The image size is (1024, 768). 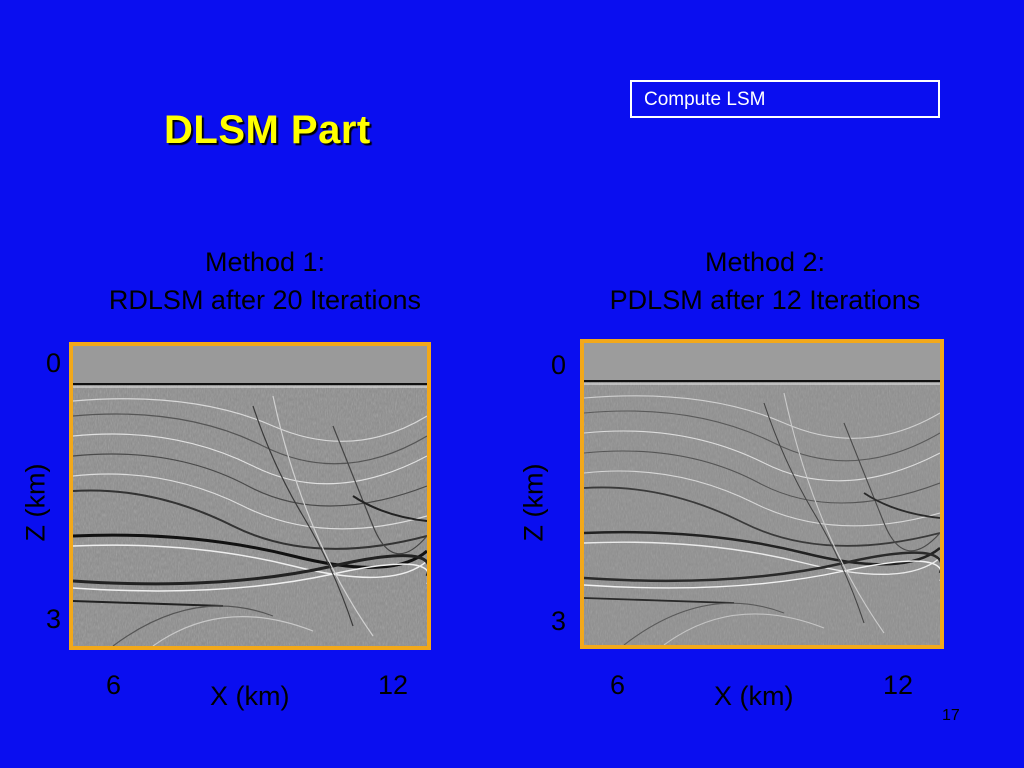 I want to click on seismic-image-1-svg, so click(x=250, y=496).